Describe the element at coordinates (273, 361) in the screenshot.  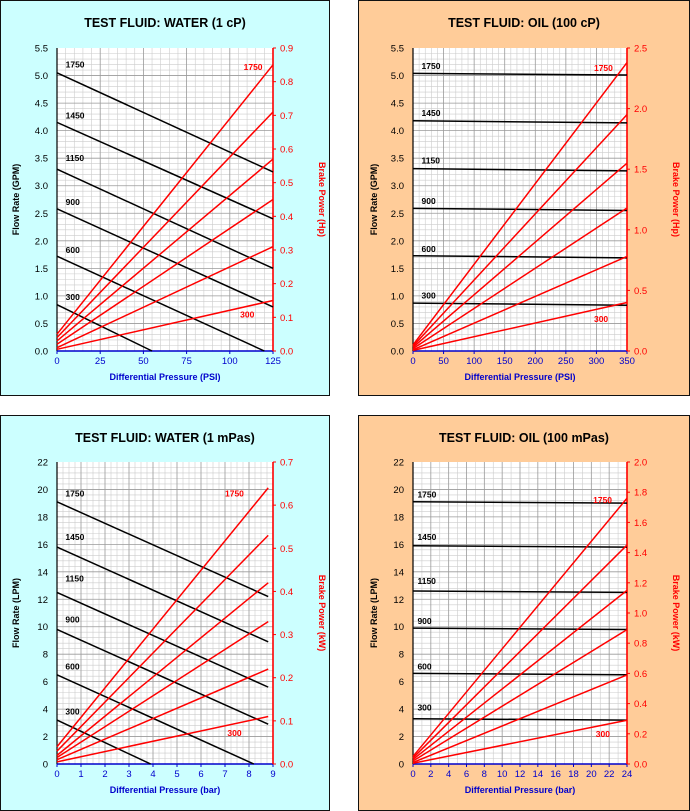
I see `x-tick-label: 125` at that location.